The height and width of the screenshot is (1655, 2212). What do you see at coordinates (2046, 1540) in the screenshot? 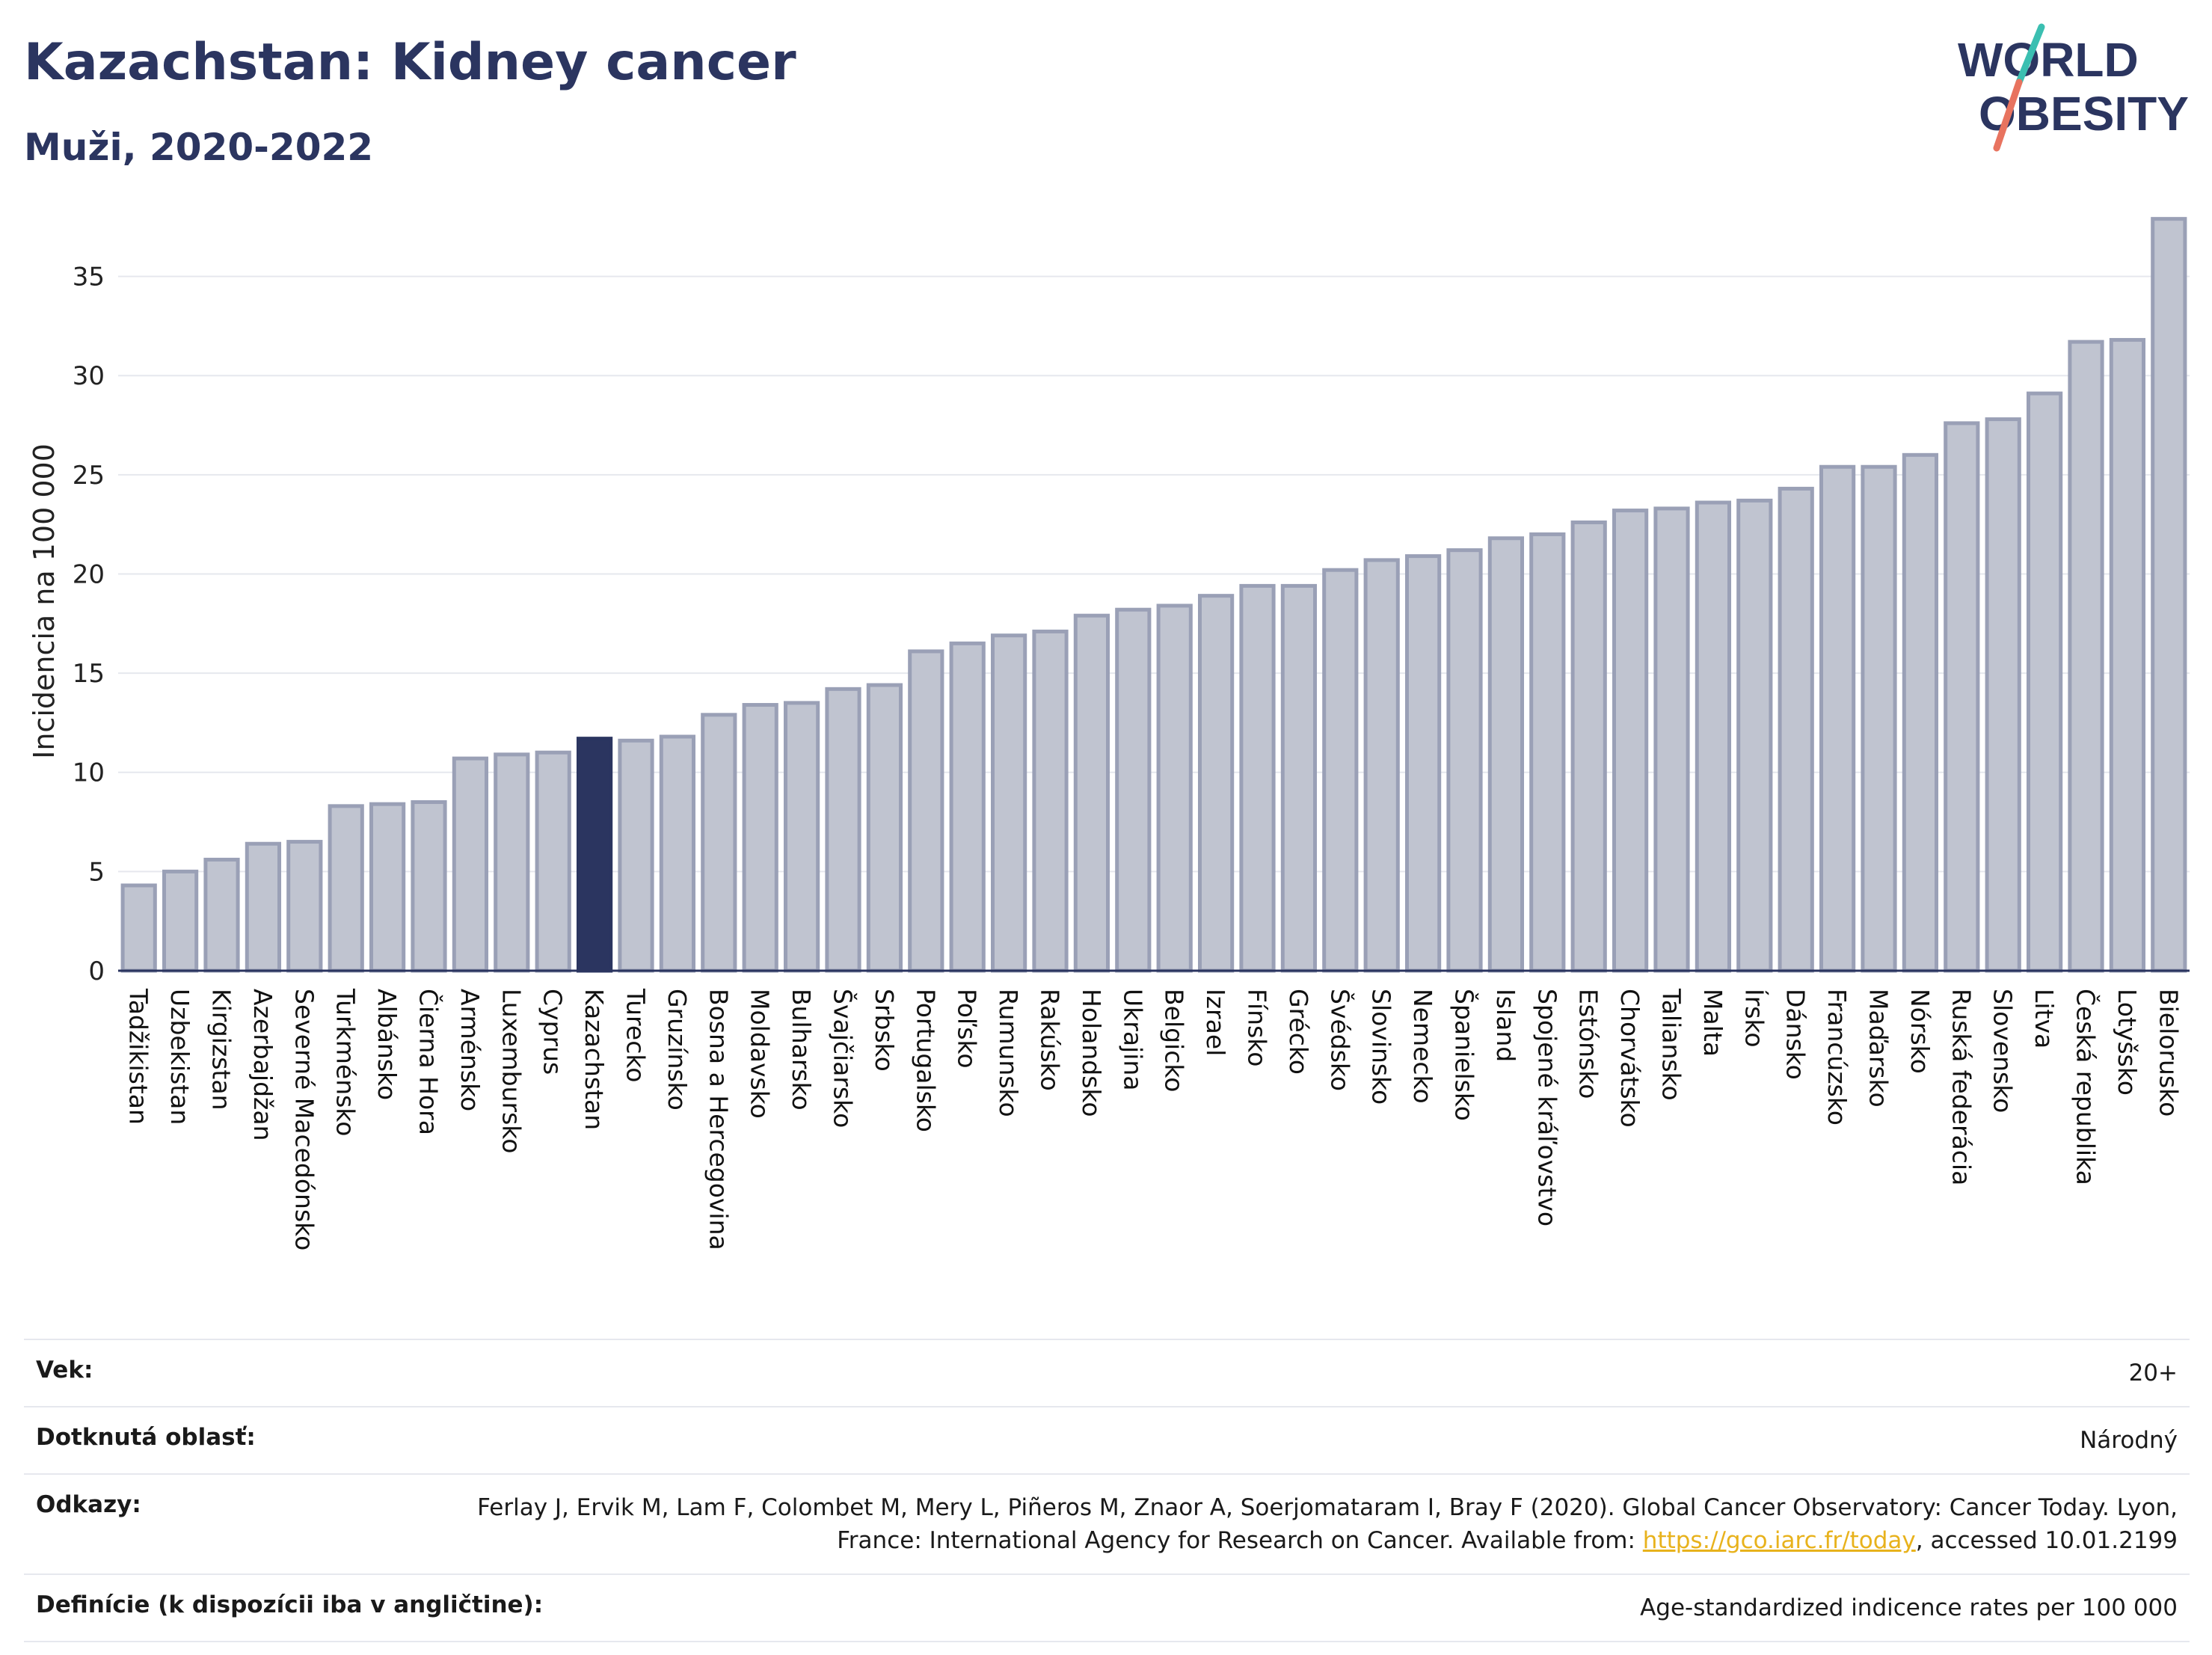
I see `refs-text-2: , accessed 10.01.2199` at bounding box center [2046, 1540].